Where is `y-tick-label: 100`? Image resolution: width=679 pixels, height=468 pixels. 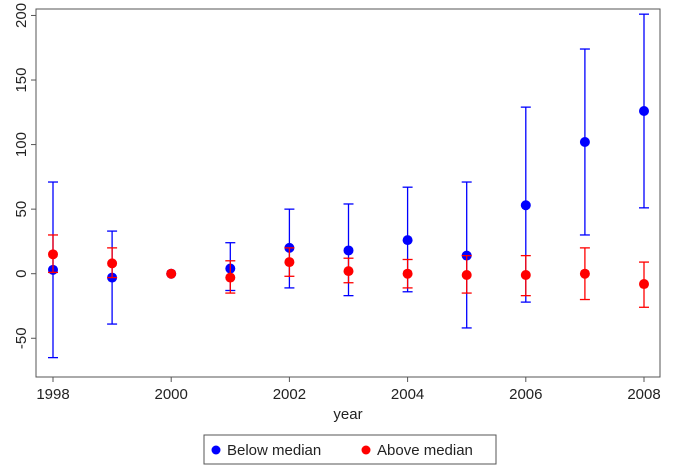 y-tick-label: 100 is located at coordinates (21, 144).